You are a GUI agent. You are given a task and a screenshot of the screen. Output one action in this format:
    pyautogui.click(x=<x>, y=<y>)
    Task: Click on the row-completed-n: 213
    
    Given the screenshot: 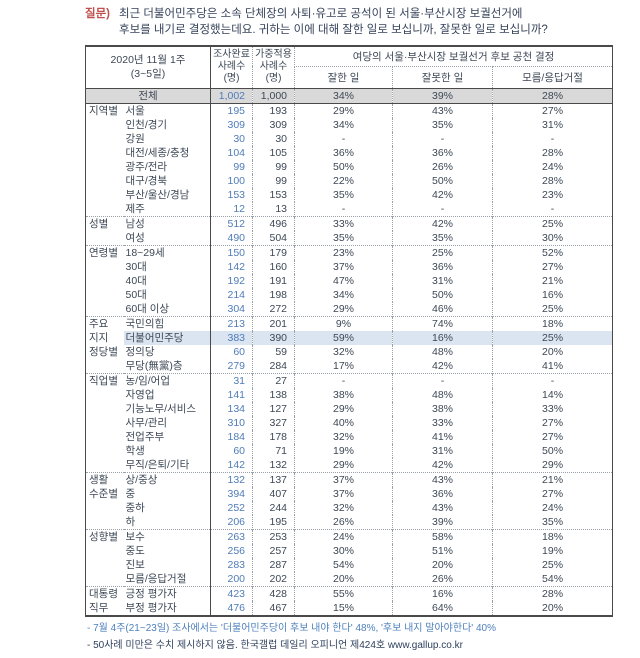 What is the action you would take?
    pyautogui.click(x=231, y=323)
    